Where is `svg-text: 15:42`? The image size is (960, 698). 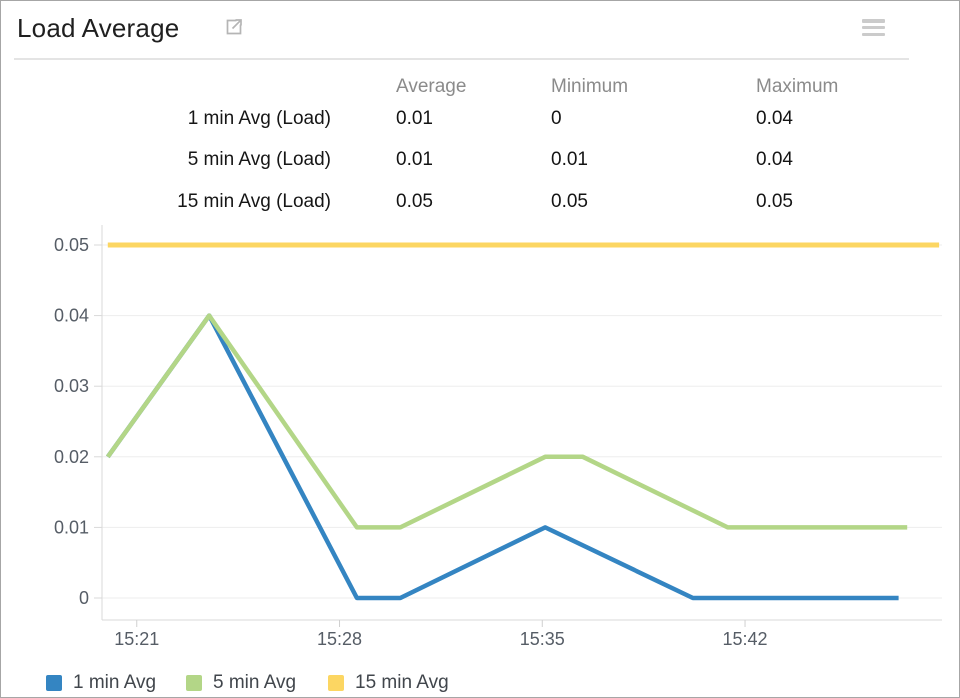
svg-text: 15:42 is located at coordinates (745, 639).